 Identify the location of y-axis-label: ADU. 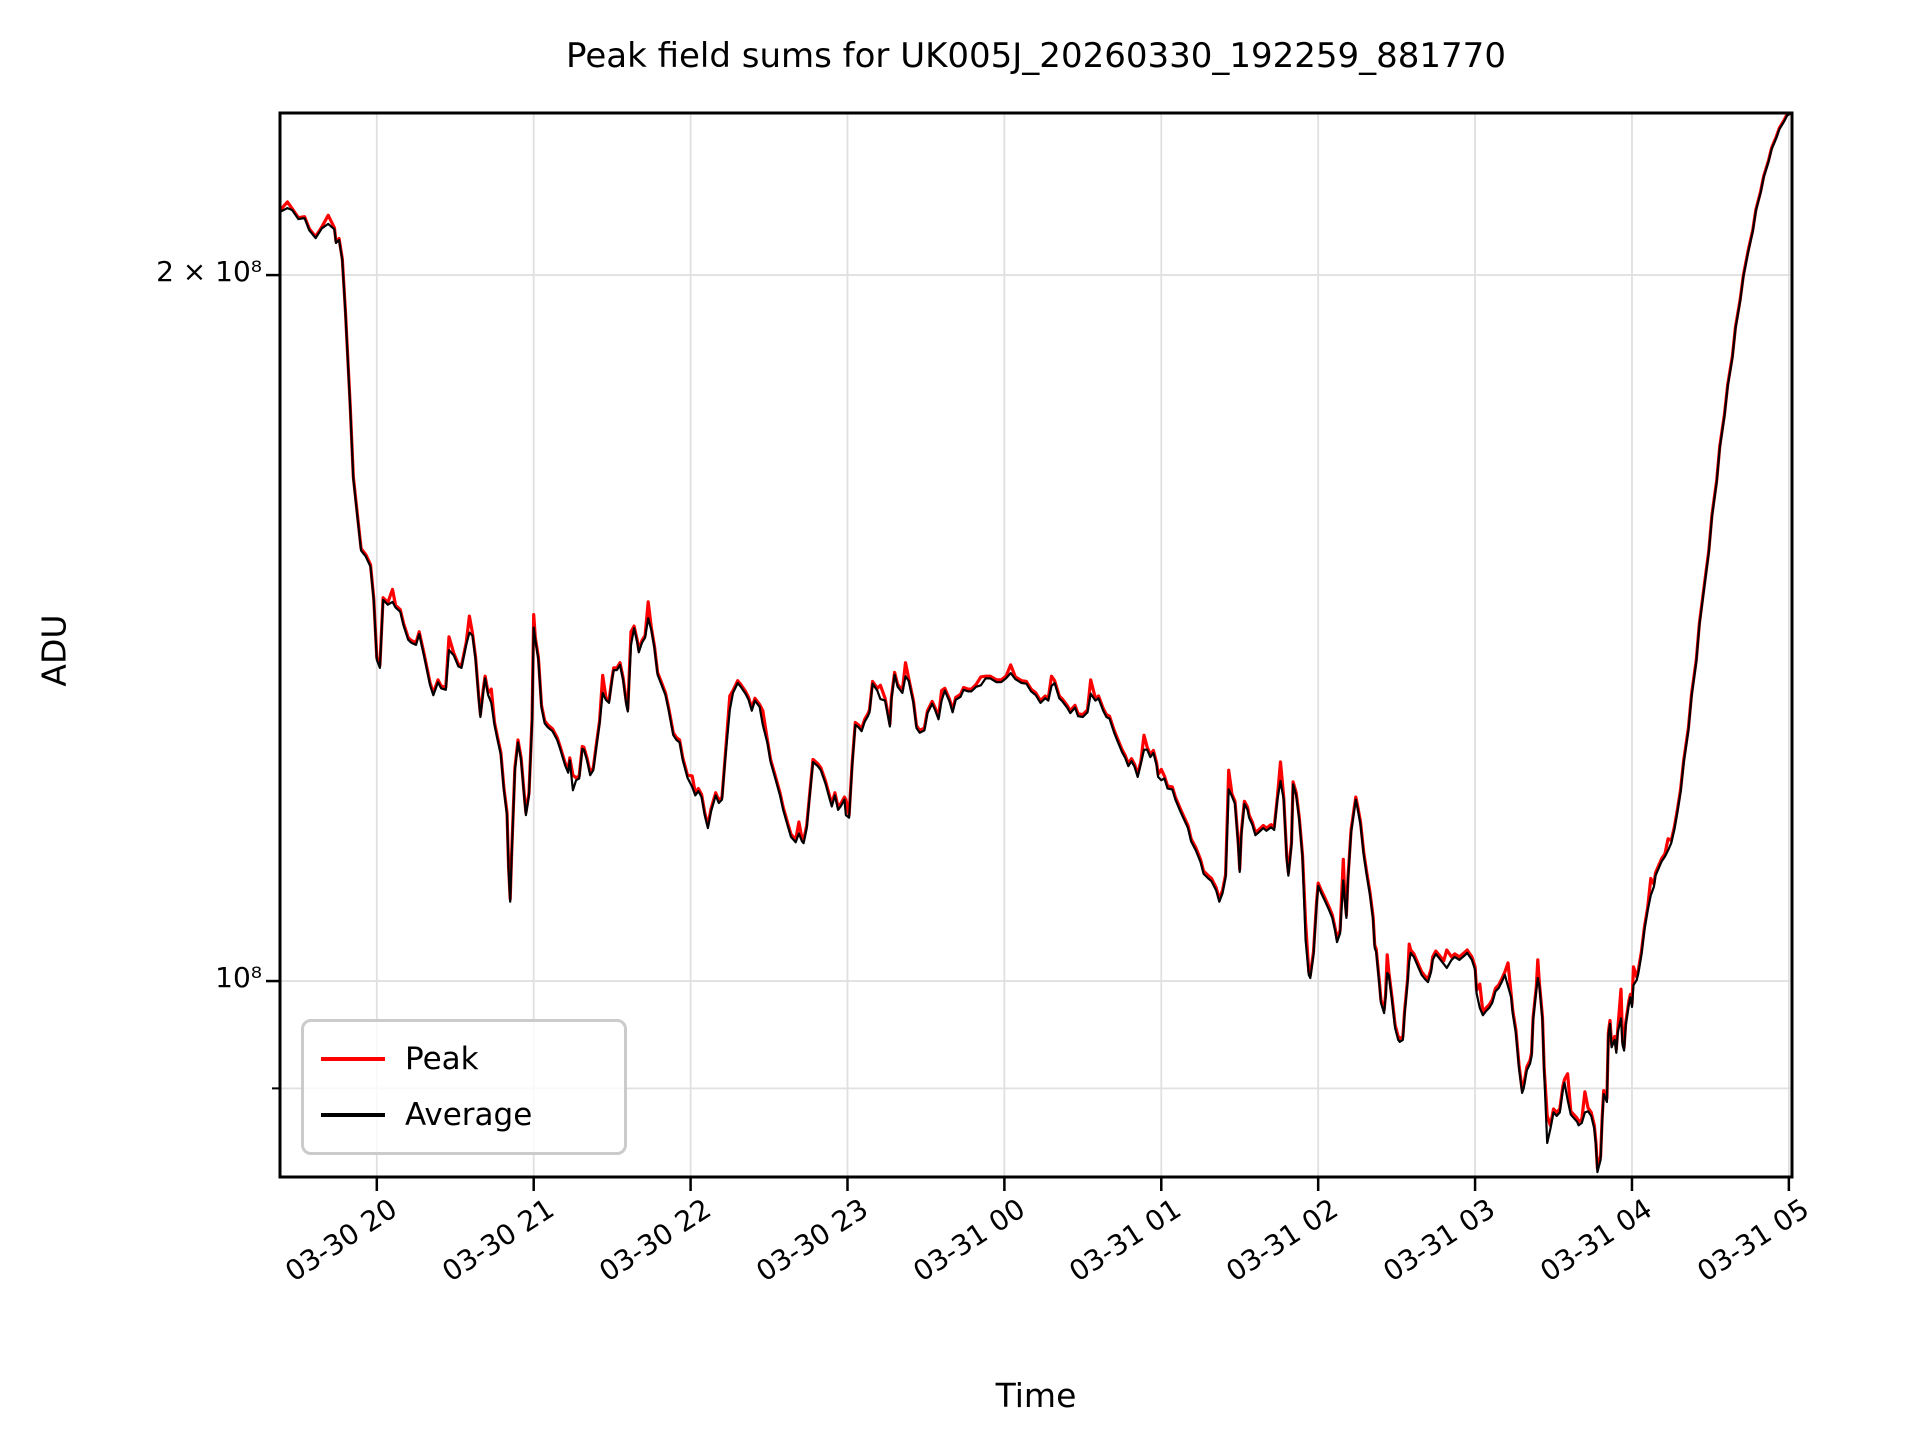
(54, 650).